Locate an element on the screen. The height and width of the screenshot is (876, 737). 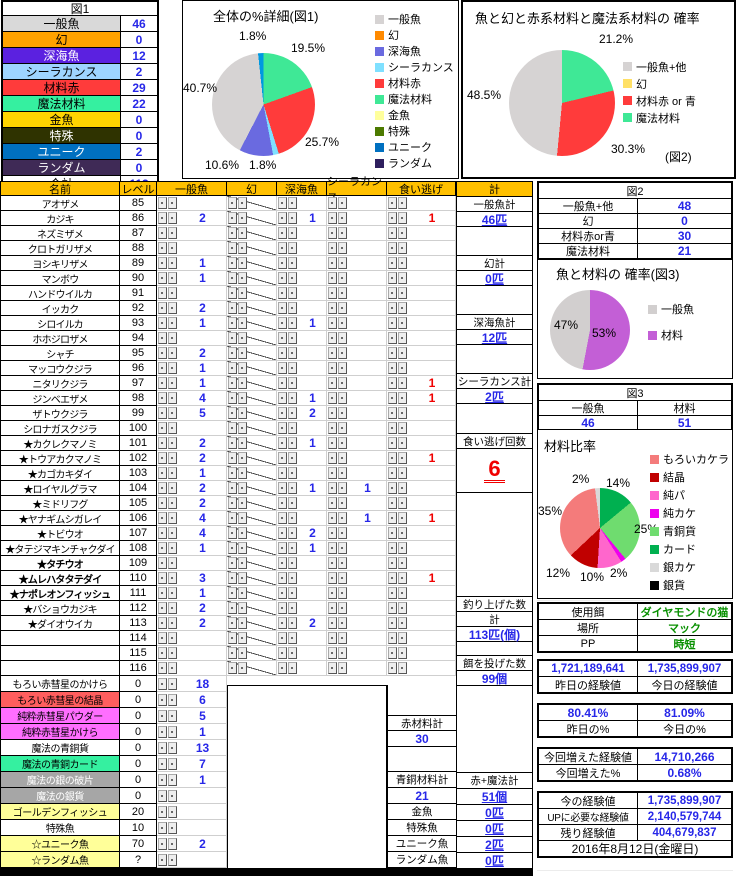
coelacanth-count-cell: 1 is located at coordinates (357, 488).